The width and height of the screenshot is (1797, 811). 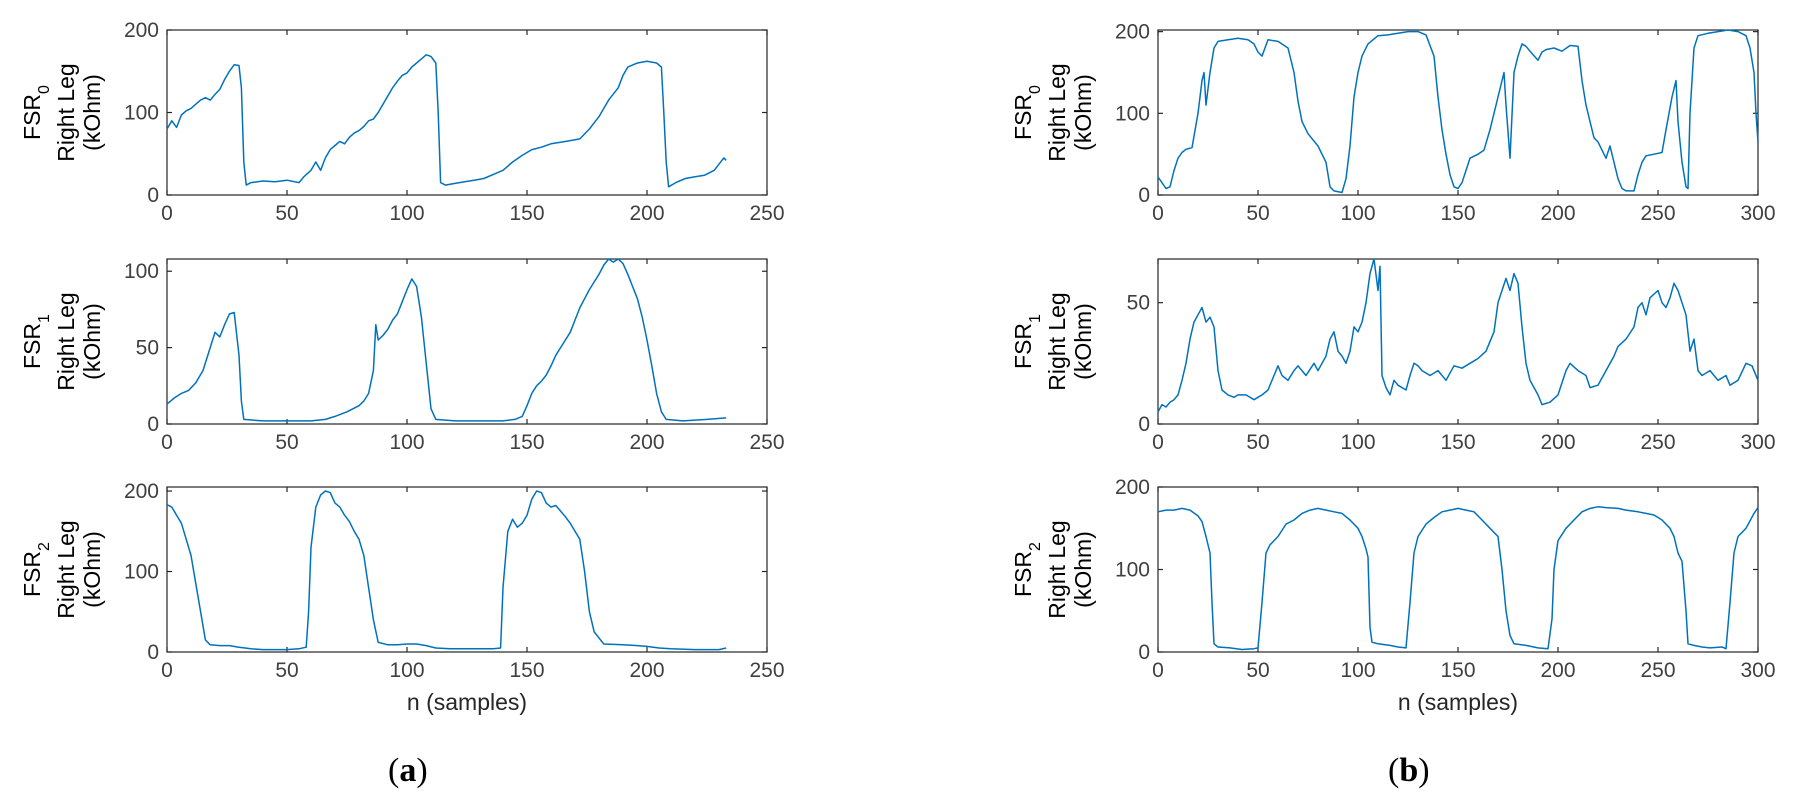 I want to click on panel-a-subplot-1-y-tick-label-2: 100, so click(x=141, y=271).